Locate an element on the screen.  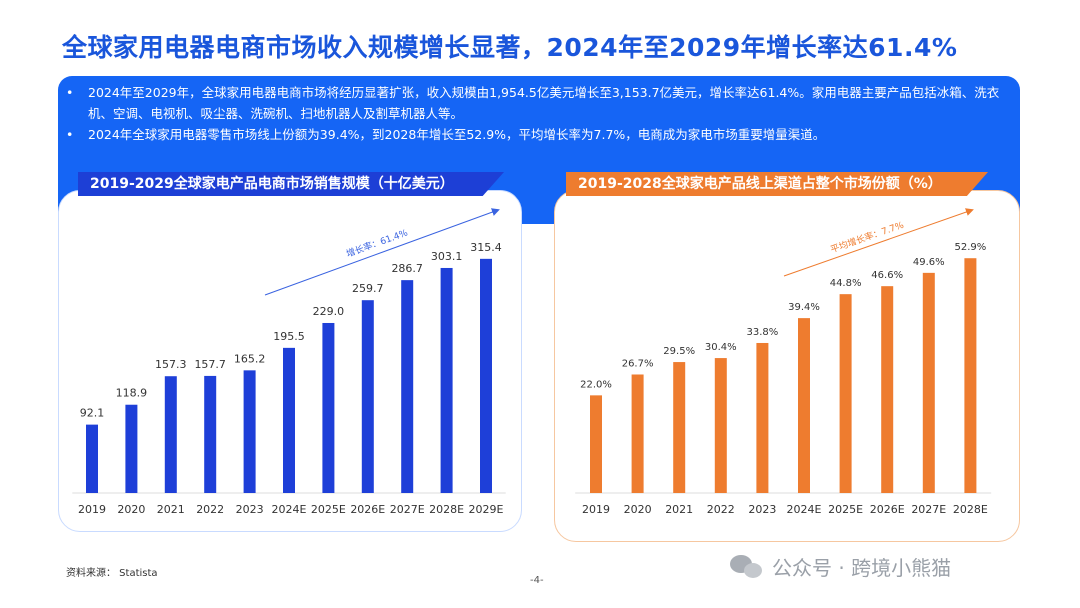
watermark: 公众号 · 跨境小熊猫 is located at coordinates (840, 566).